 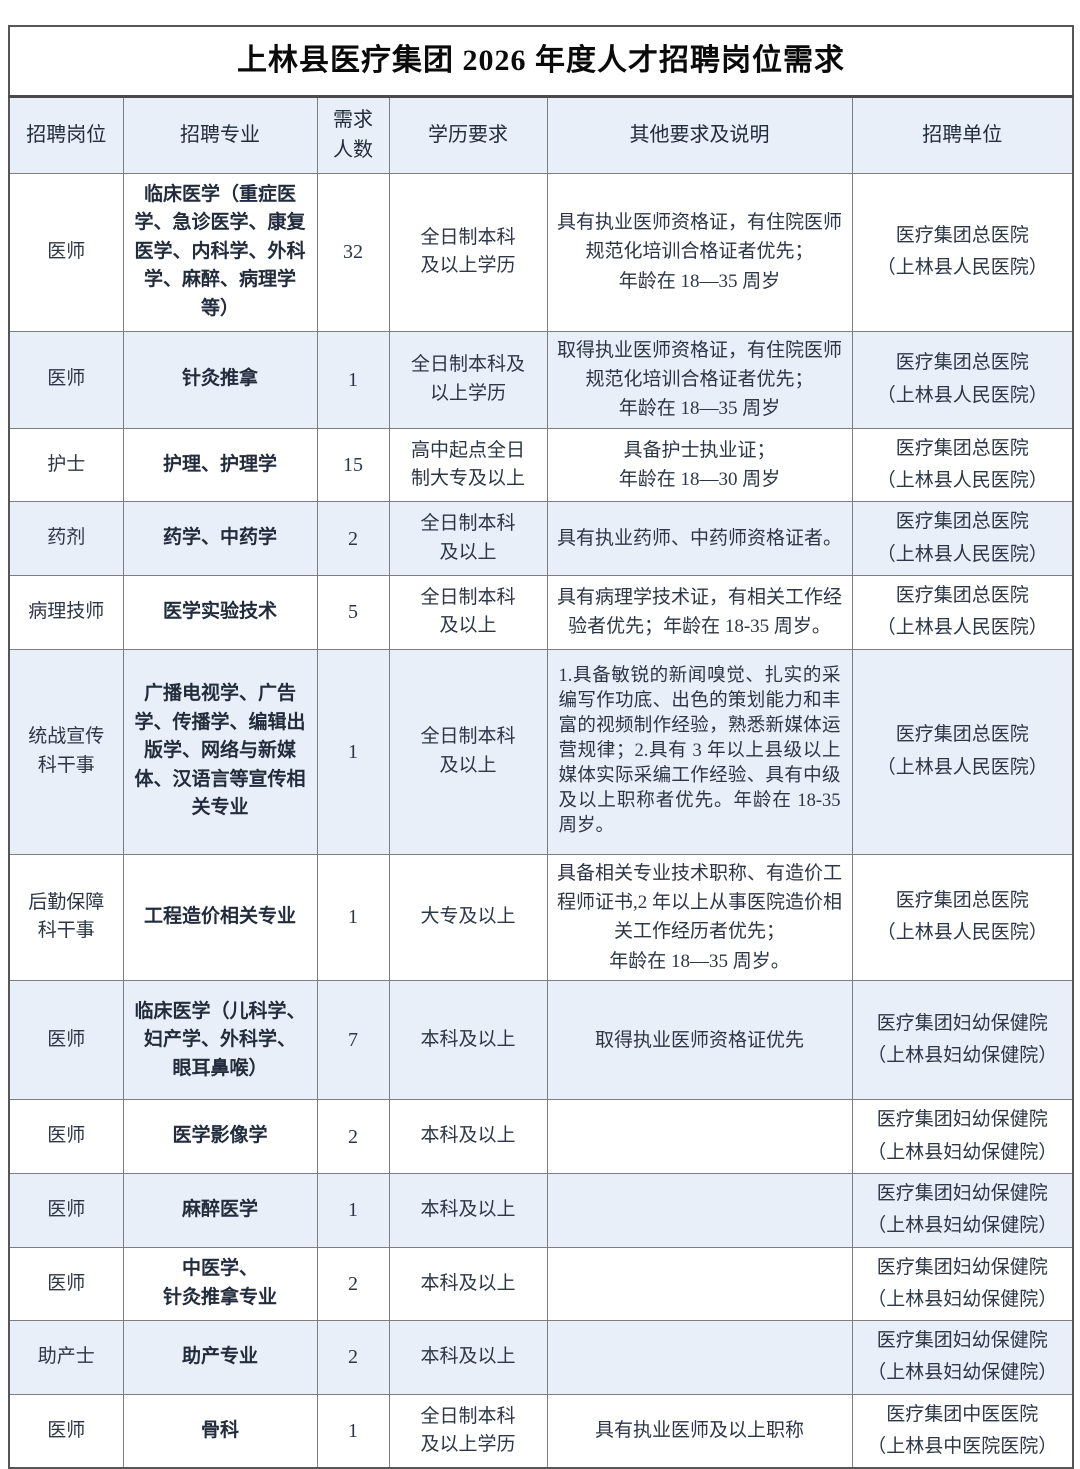 What do you see at coordinates (468, 379) in the screenshot?
I see `cell-education: 全日制本科及 以上学历` at bounding box center [468, 379].